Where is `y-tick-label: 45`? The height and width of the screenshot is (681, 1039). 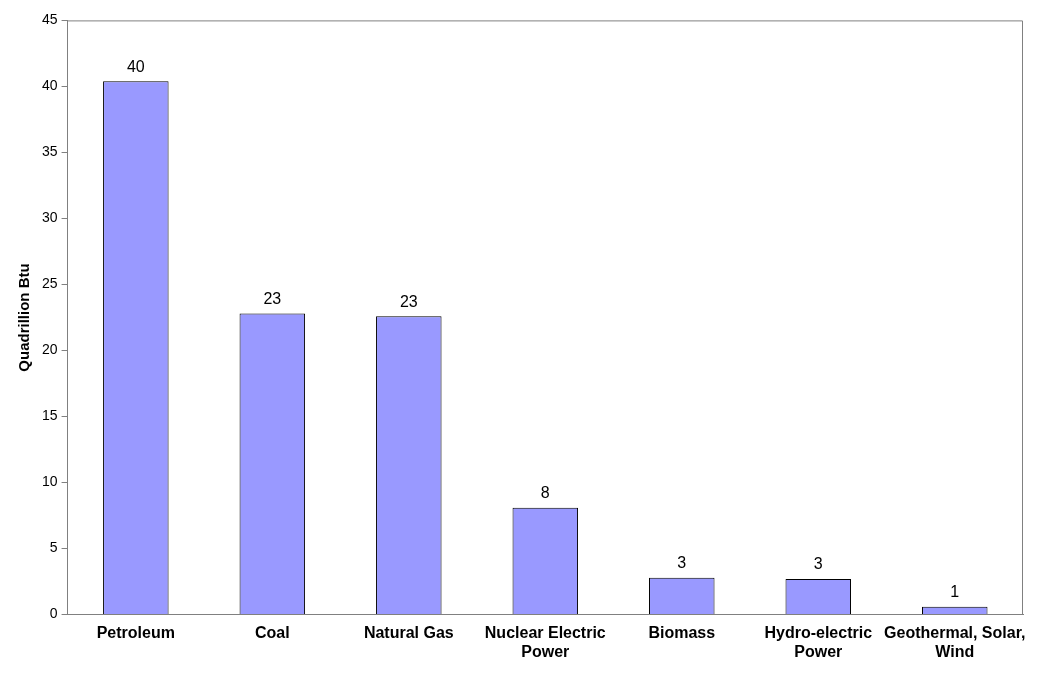 y-tick-label: 45 is located at coordinates (49, 19).